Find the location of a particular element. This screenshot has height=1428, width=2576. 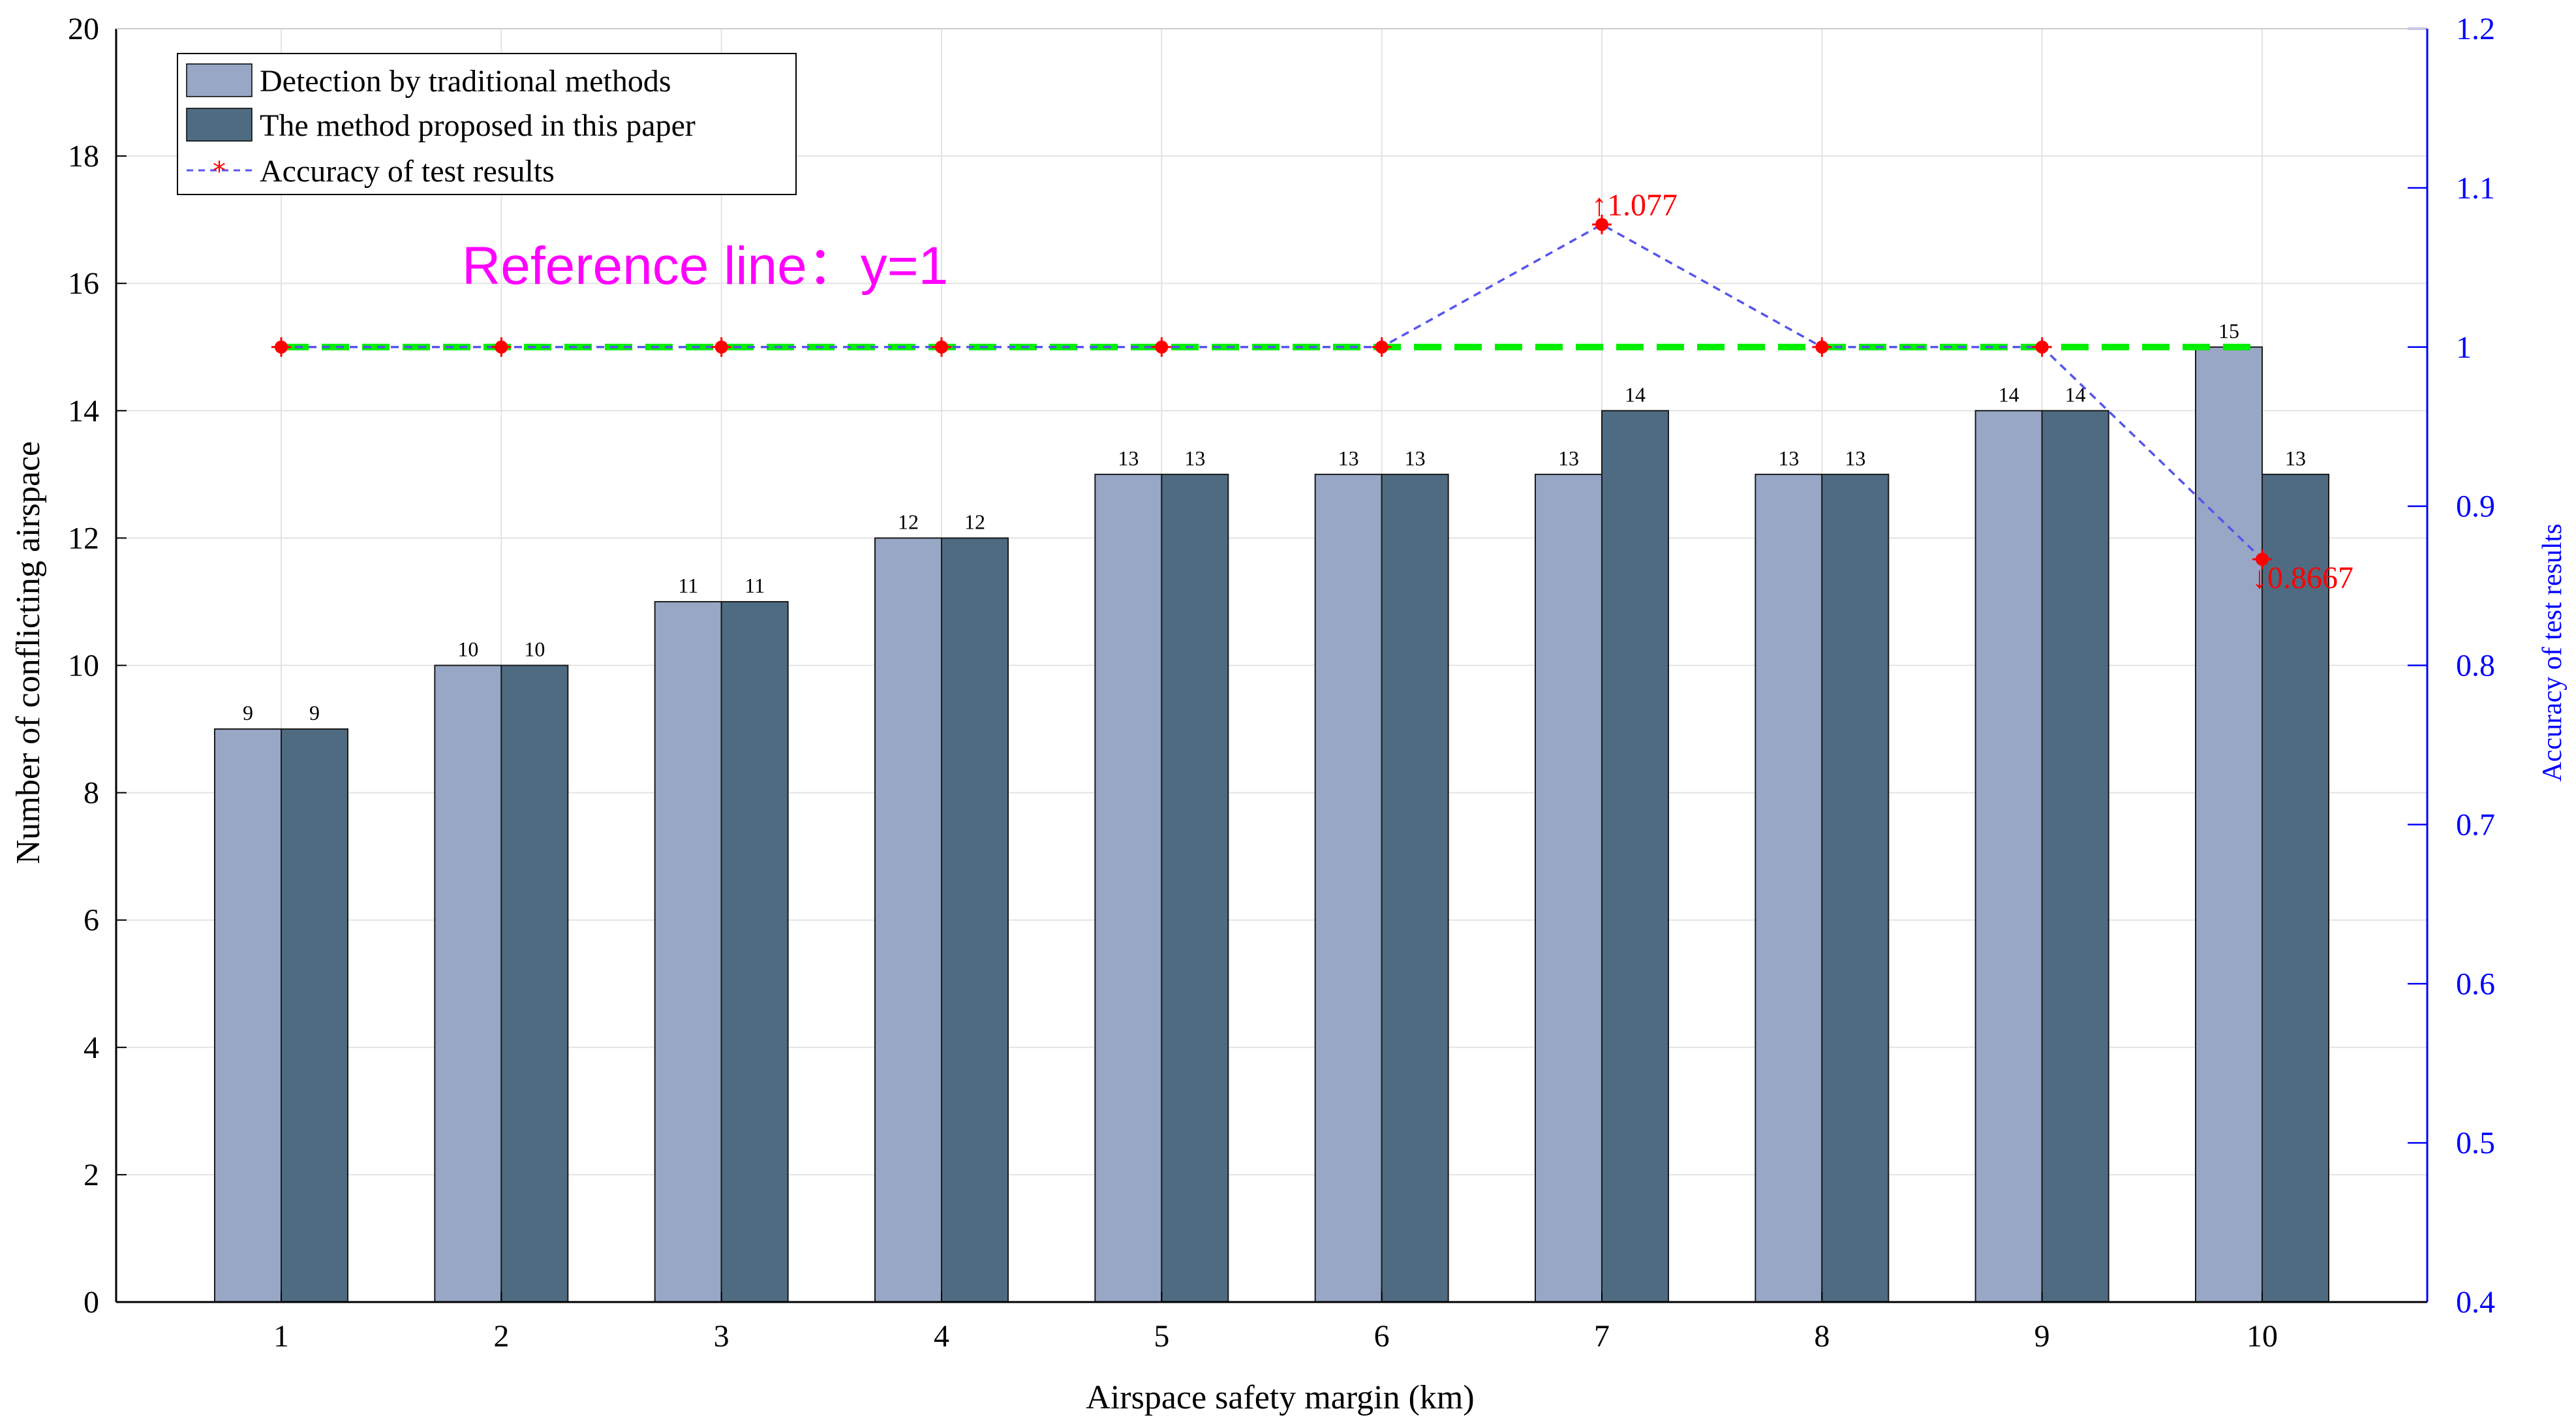

x-tick-label: 3 is located at coordinates (722, 1337).